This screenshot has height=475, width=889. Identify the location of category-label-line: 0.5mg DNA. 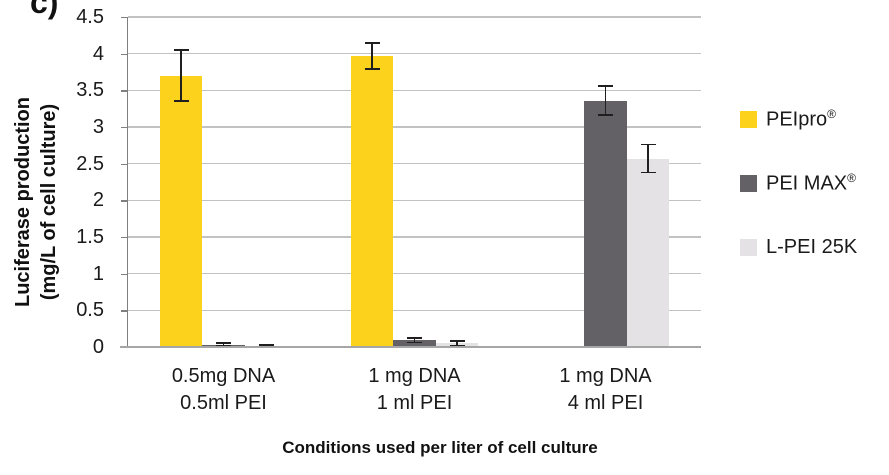
(223, 376).